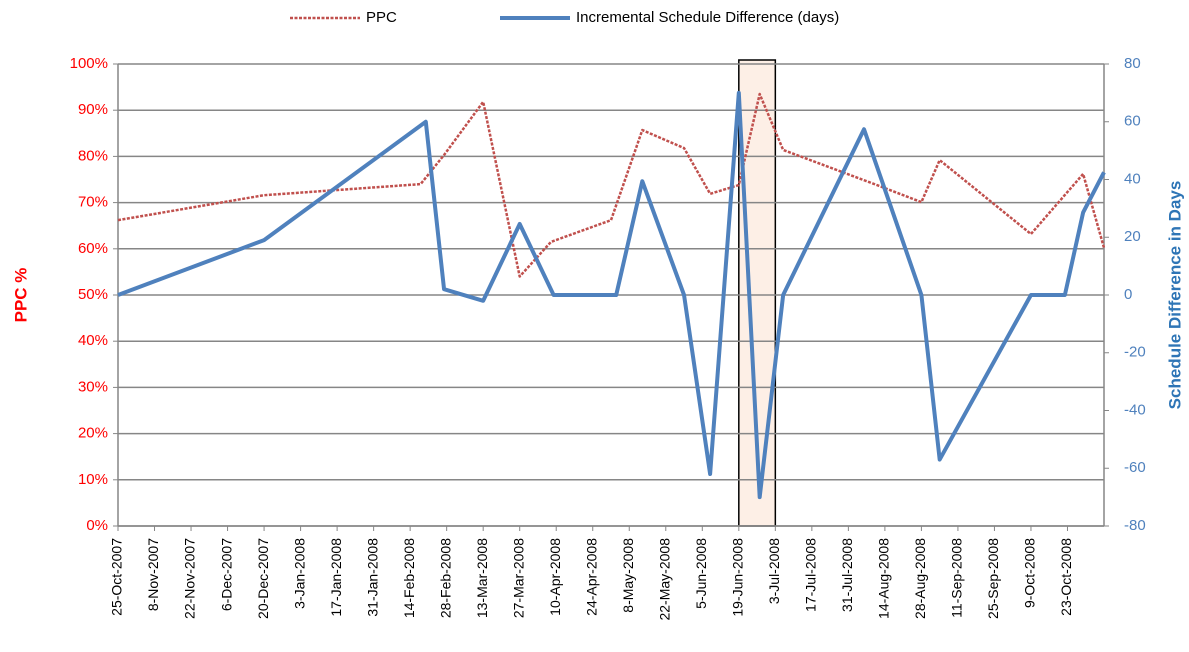  I want to click on y-tick-label: 90%, so click(93, 109).